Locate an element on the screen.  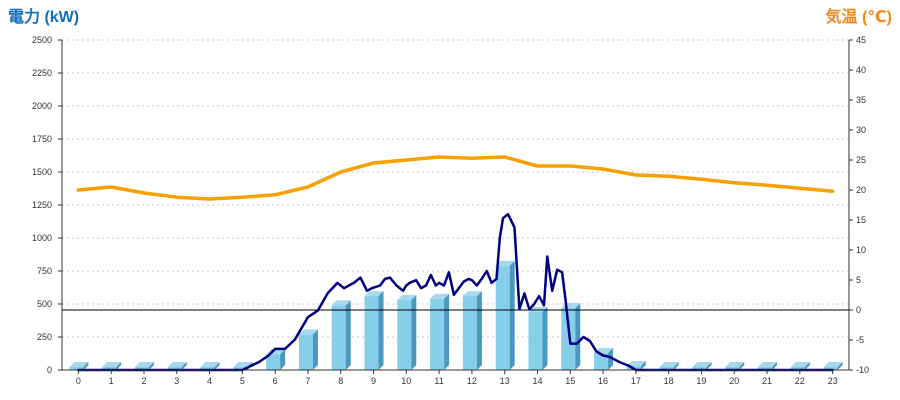
x-tick-label: 1 is located at coordinates (111, 381).